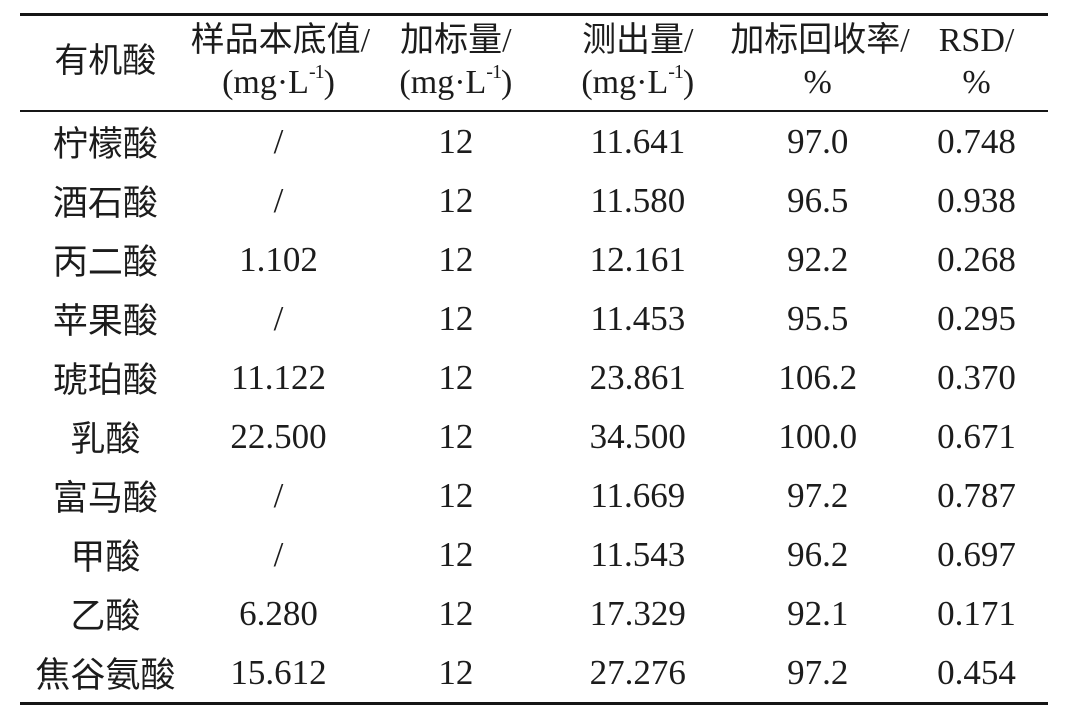 Image resolution: width=1068 pixels, height=714 pixels. I want to click on cell-rsd: 0.787, so click(976, 495).